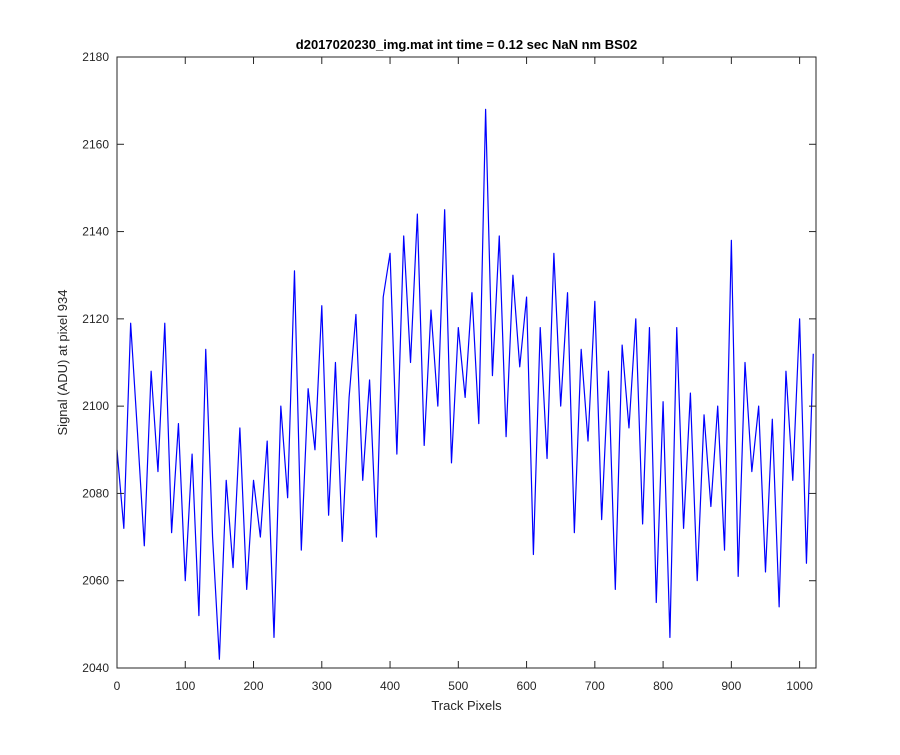 The width and height of the screenshot is (900, 755). Describe the element at coordinates (95, 581) in the screenshot. I see `y-tick-label: 2060` at that location.